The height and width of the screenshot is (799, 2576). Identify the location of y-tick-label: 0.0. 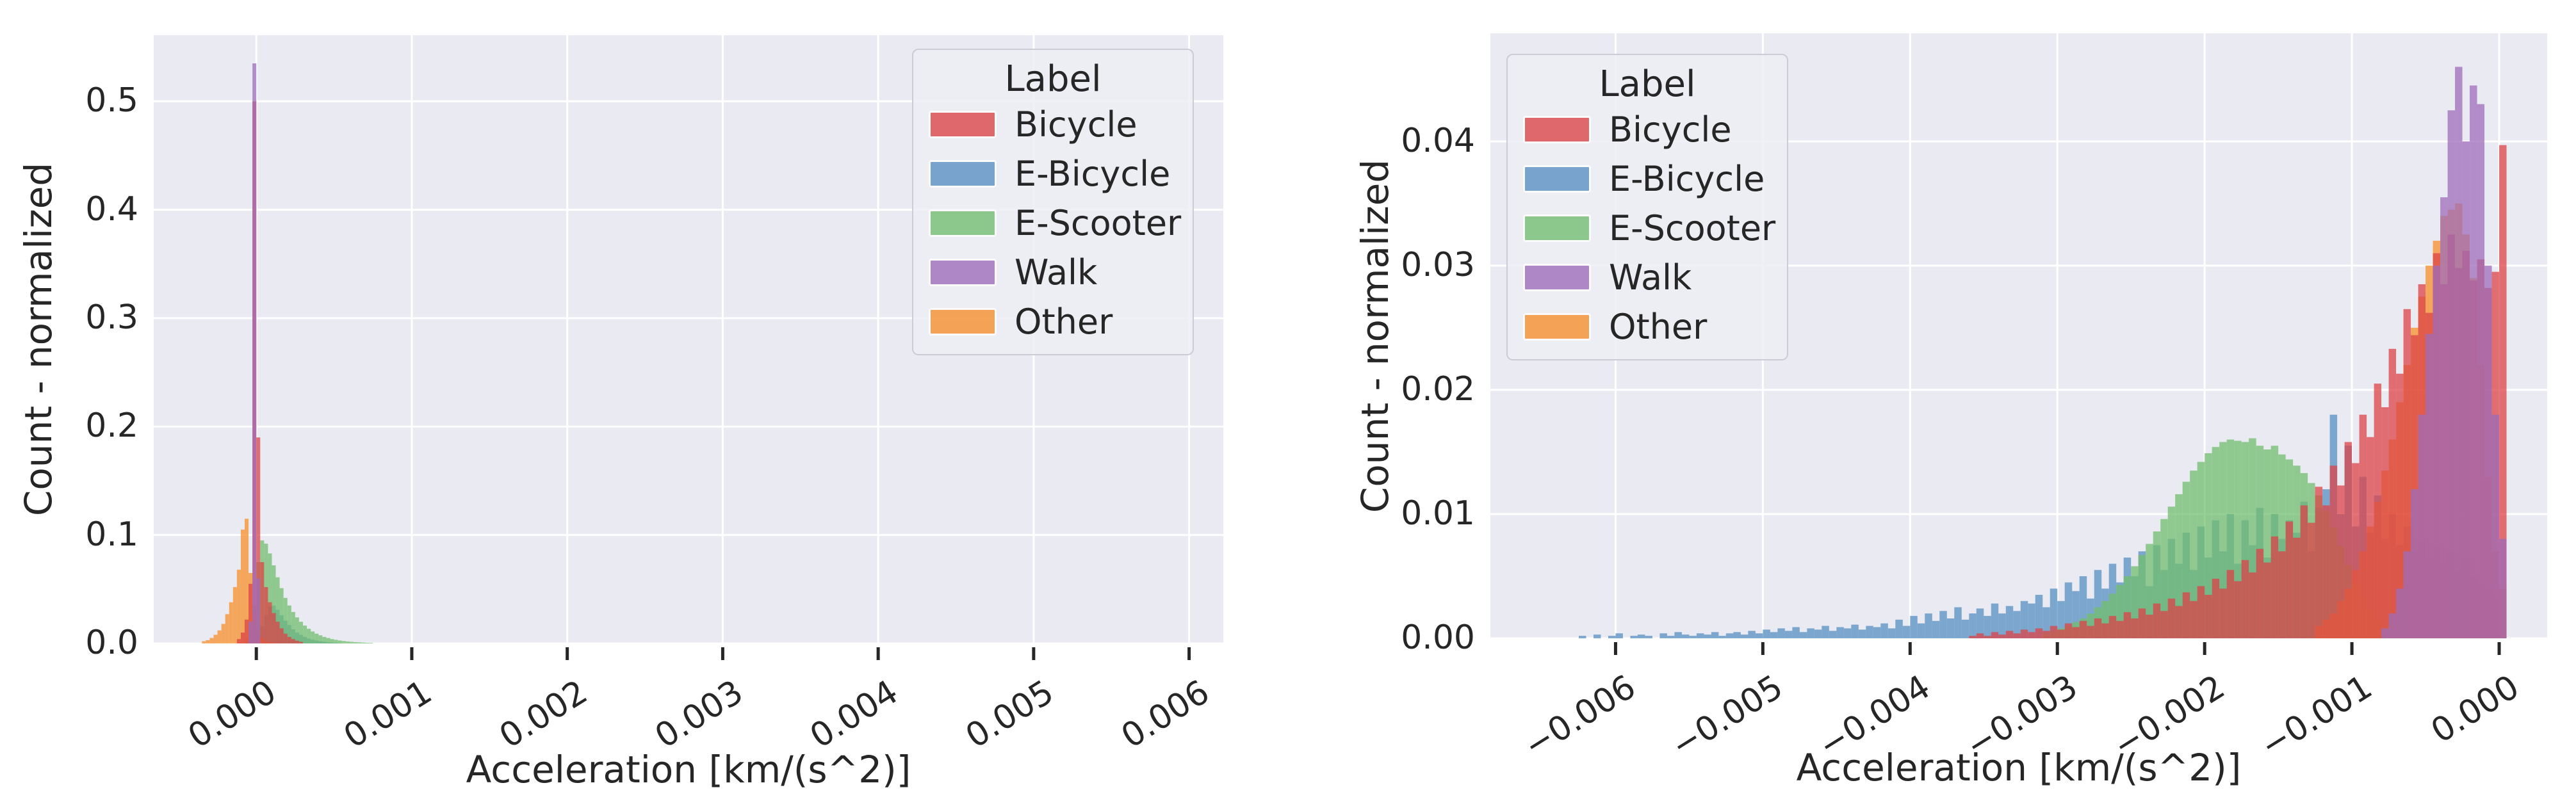
(111, 642).